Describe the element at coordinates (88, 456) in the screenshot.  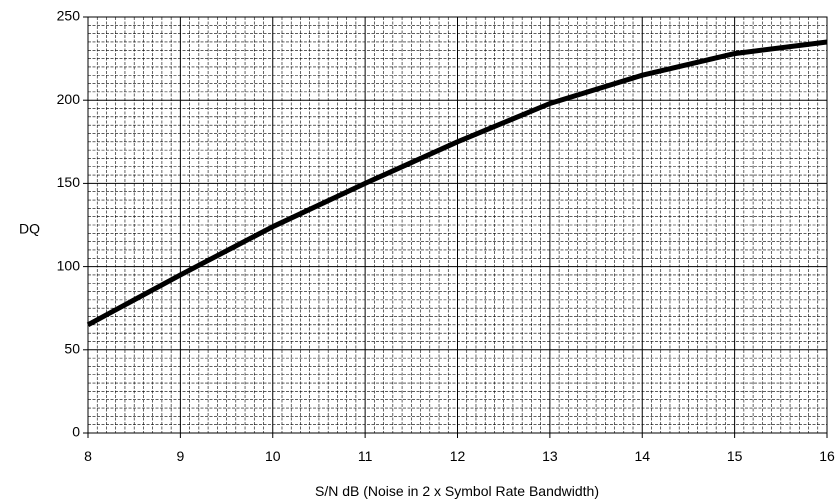
I see `x-tick-label: 8` at that location.